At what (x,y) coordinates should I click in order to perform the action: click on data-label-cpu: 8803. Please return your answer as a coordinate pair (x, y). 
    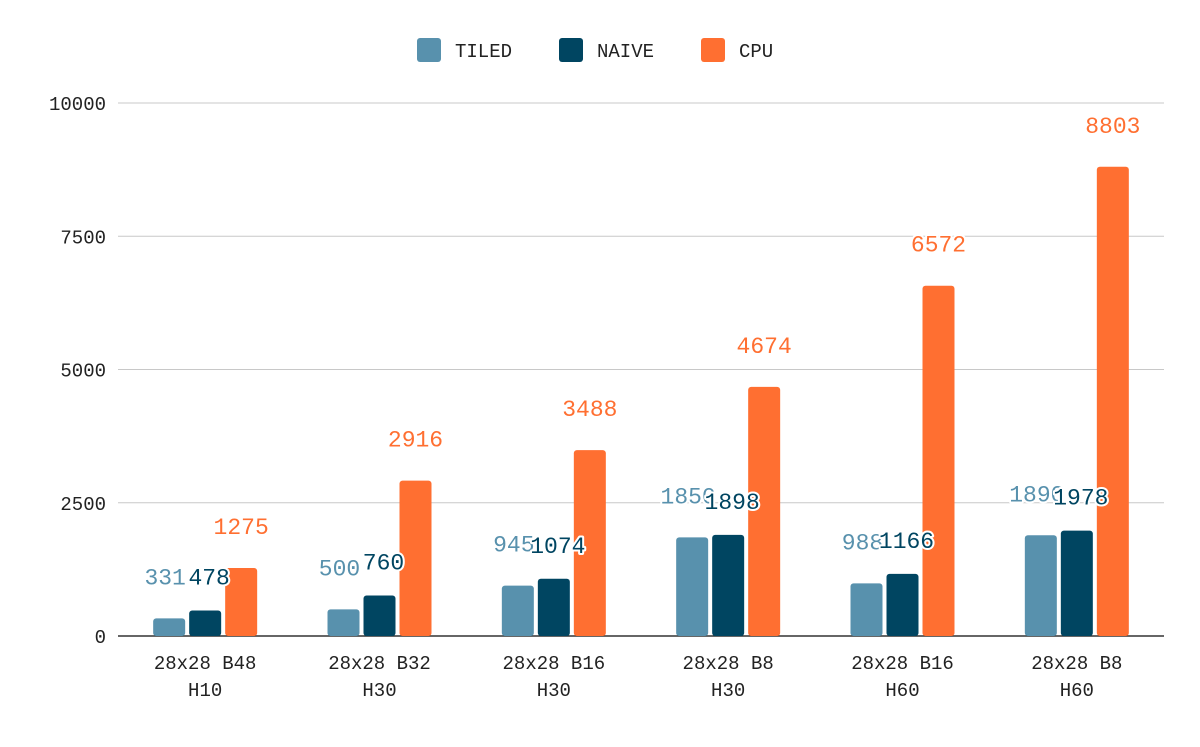
    Looking at the image, I should click on (1112, 127).